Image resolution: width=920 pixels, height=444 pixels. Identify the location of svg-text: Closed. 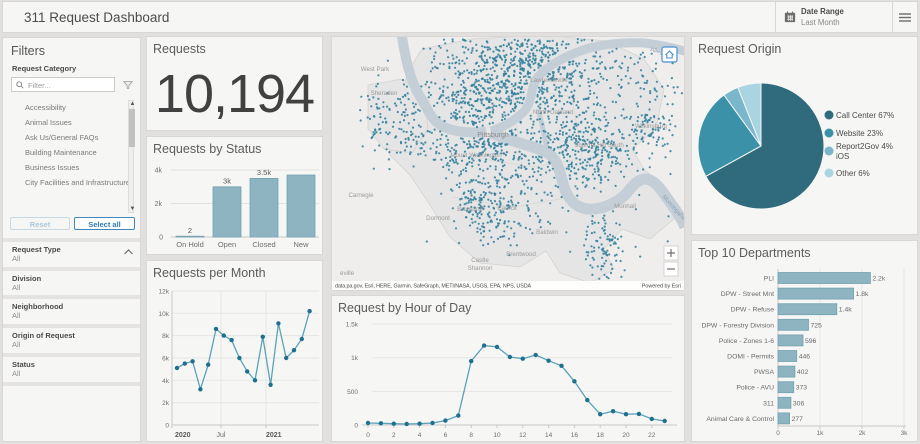
(263, 244).